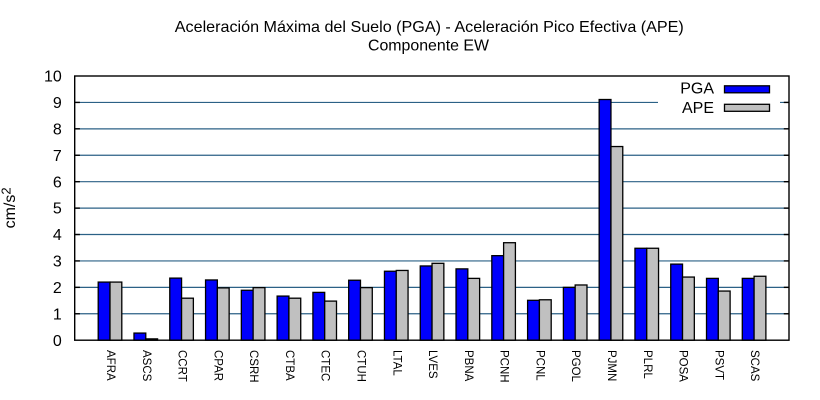 Image resolution: width=820 pixels, height=400 pixels. What do you see at coordinates (57, 209) in the screenshot?
I see `svg-text: 5` at bounding box center [57, 209].